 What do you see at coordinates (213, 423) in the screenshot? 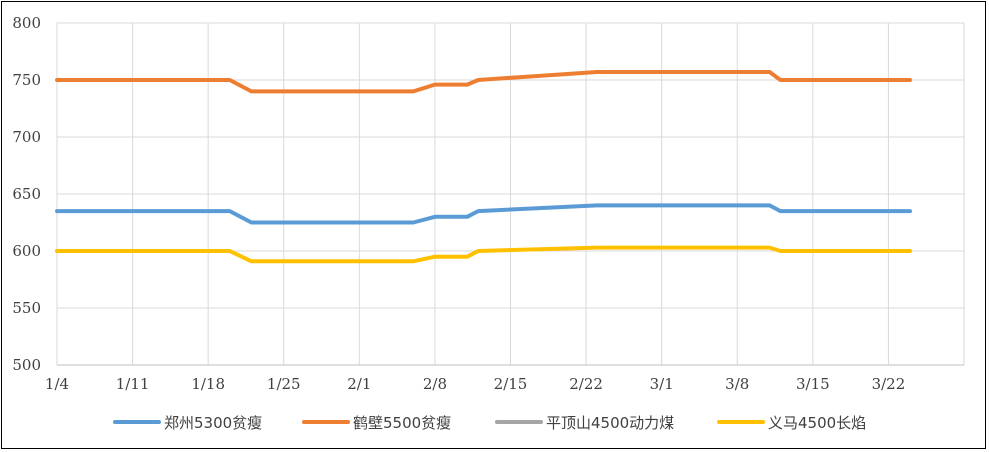
I see `legend-label-0: 郑州5300贫瘦` at bounding box center [213, 423].